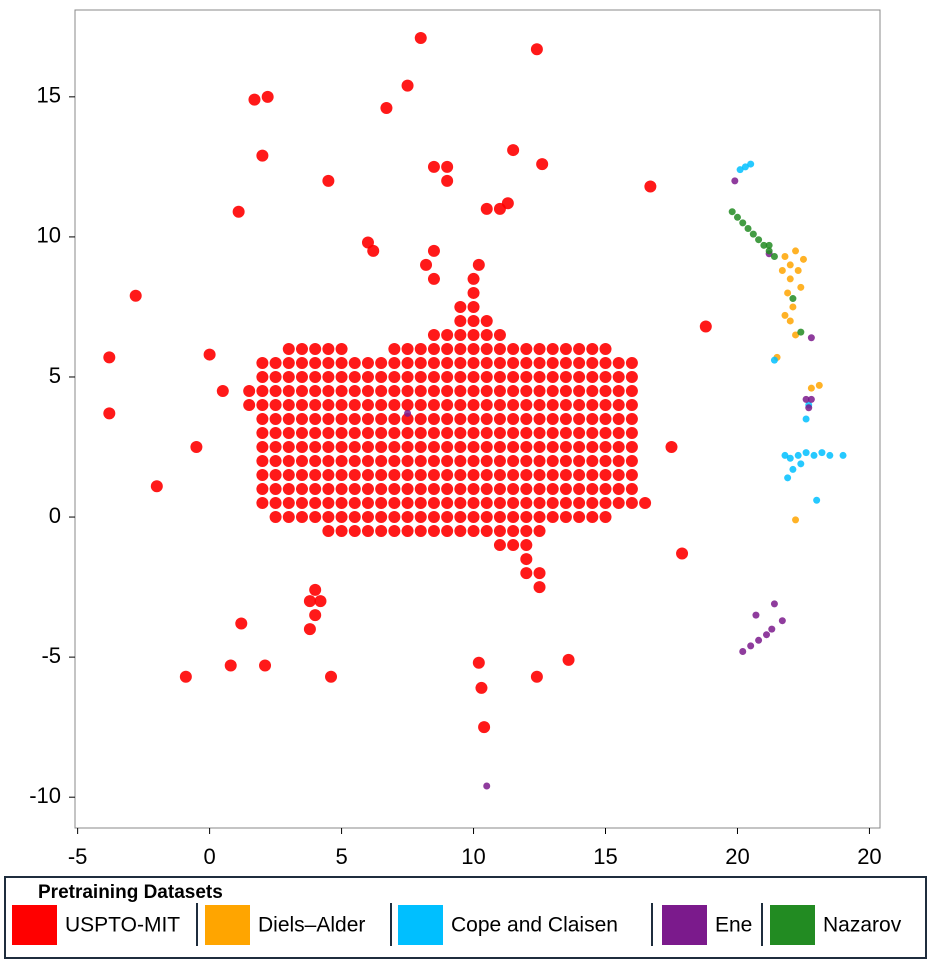 The image size is (932, 967). Describe the element at coordinates (49, 235) in the screenshot. I see `y-tick-label: 10` at that location.